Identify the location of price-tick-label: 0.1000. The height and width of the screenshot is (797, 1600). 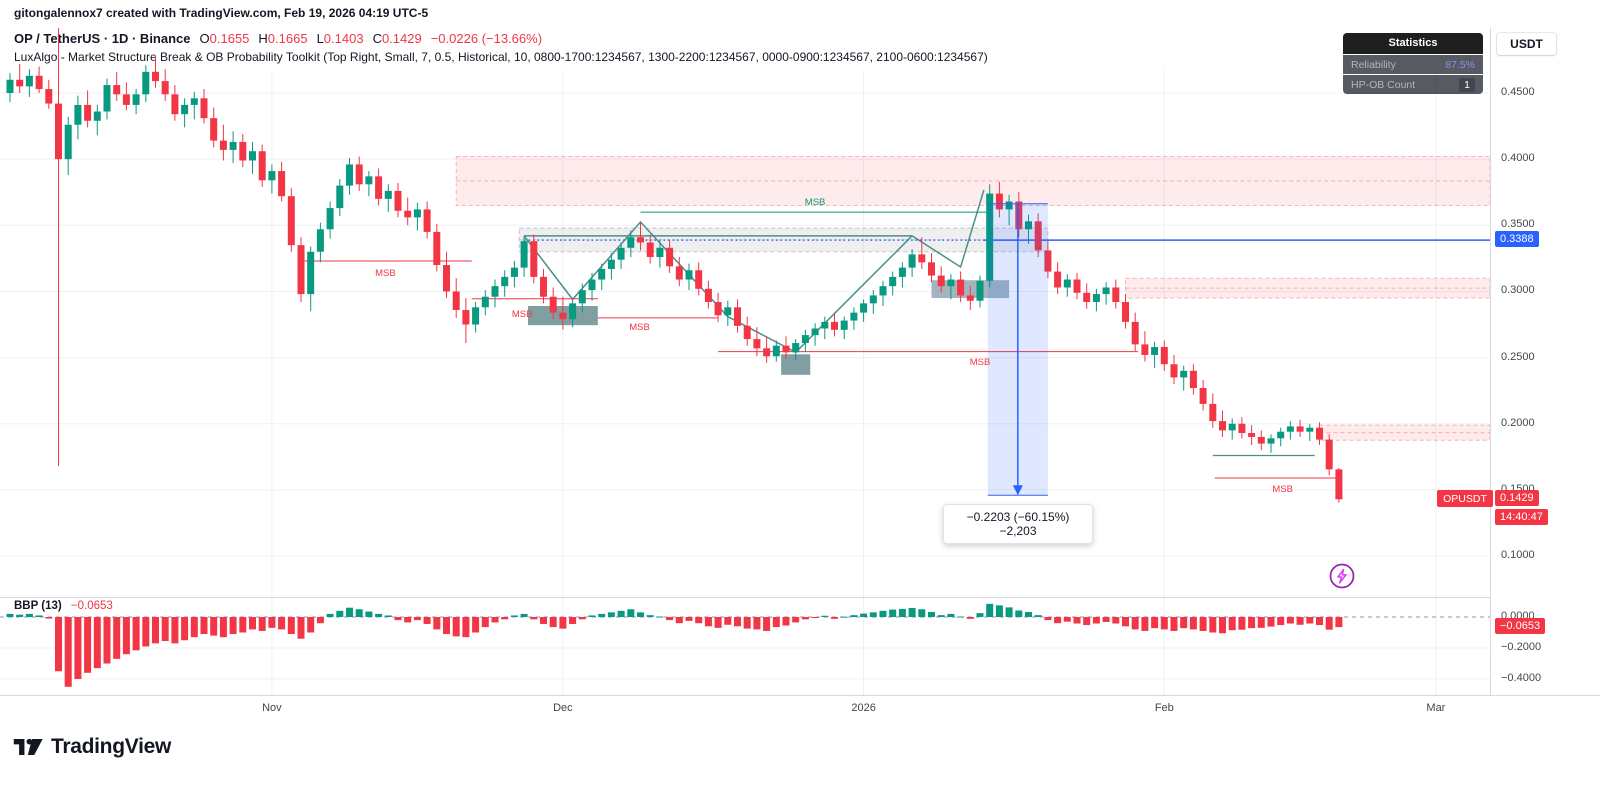
(1518, 555).